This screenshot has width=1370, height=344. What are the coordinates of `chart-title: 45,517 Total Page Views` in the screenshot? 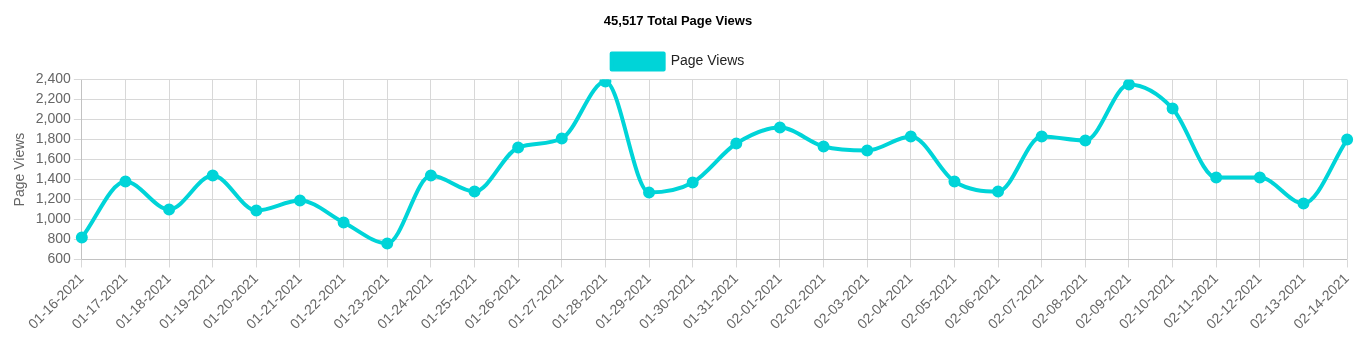 It's located at (678, 21).